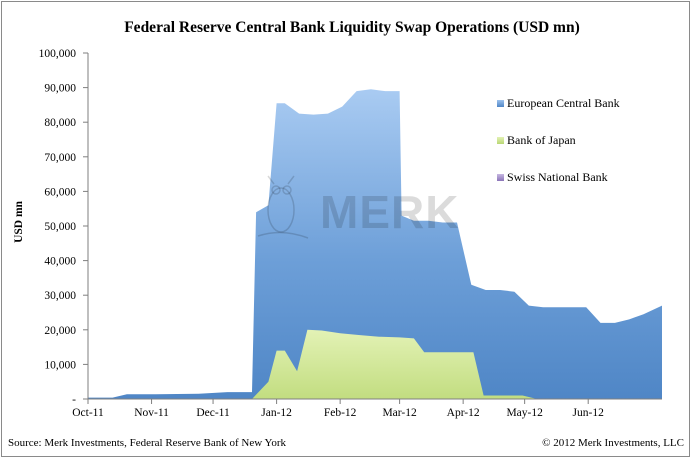 This screenshot has width=693, height=460. I want to click on x-tick-label: Mar-12, so click(399, 413).